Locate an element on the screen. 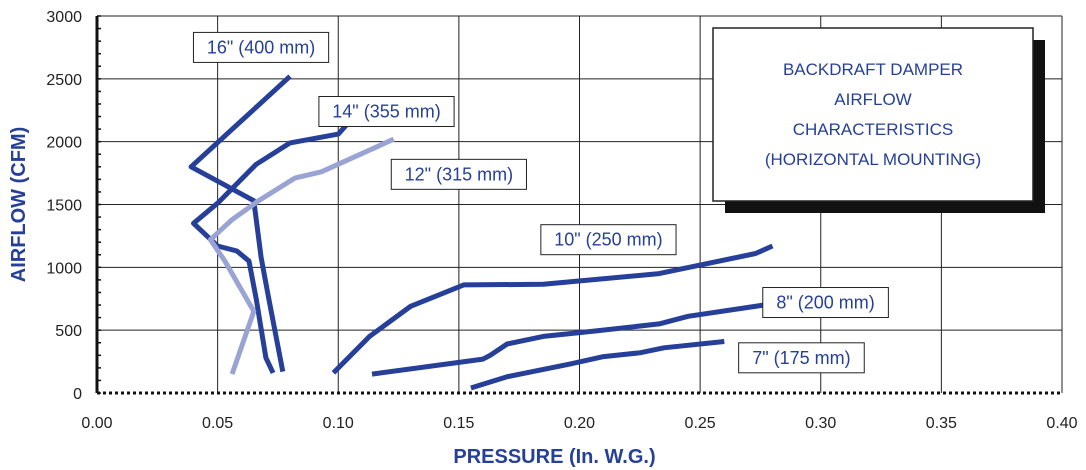 This screenshot has width=1086, height=470. y-tick-label: 2000 is located at coordinates (64, 143).